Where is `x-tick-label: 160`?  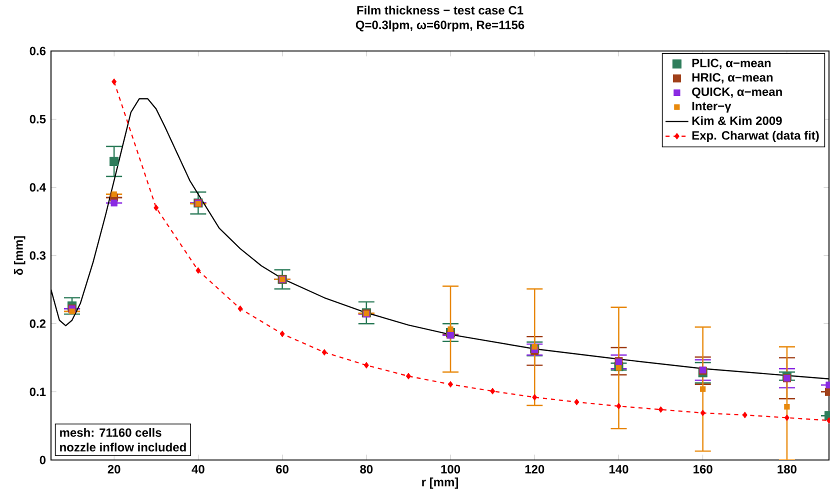
x-tick-label: 160 is located at coordinates (703, 469).